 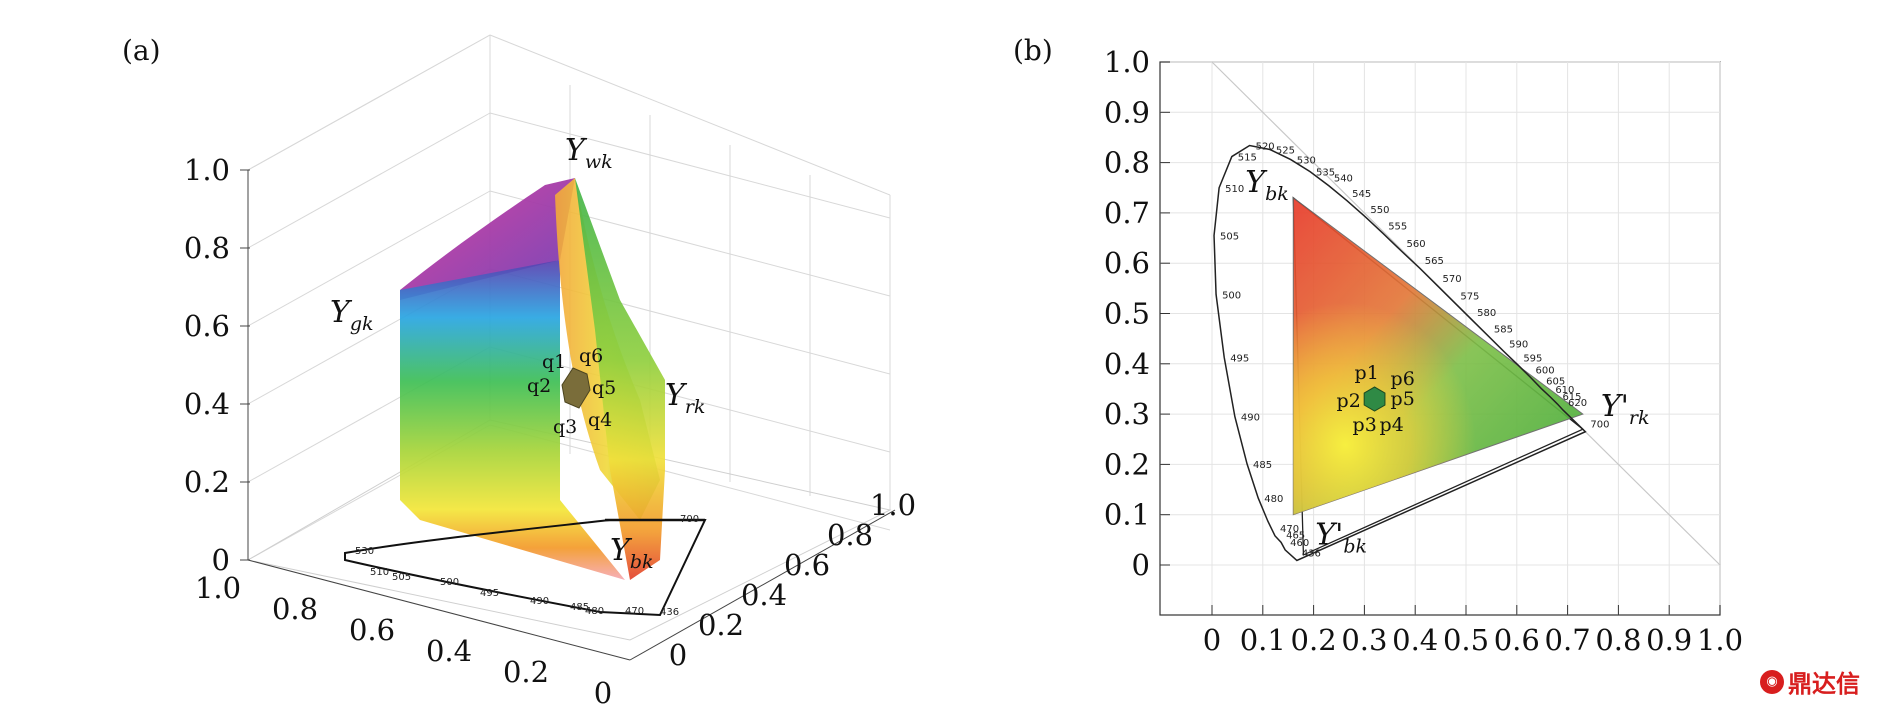 I want to click on q-point-label: q3, so click(x=565, y=427).